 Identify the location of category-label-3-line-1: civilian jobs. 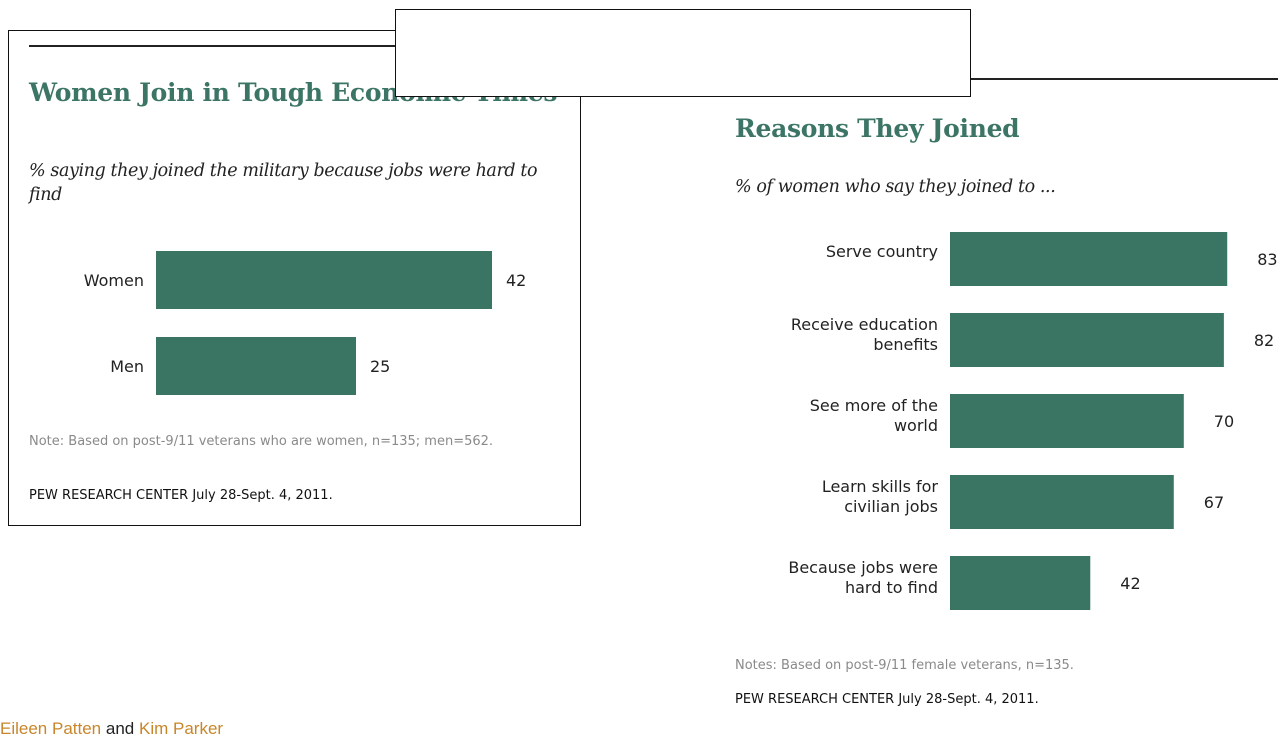
(891, 506).